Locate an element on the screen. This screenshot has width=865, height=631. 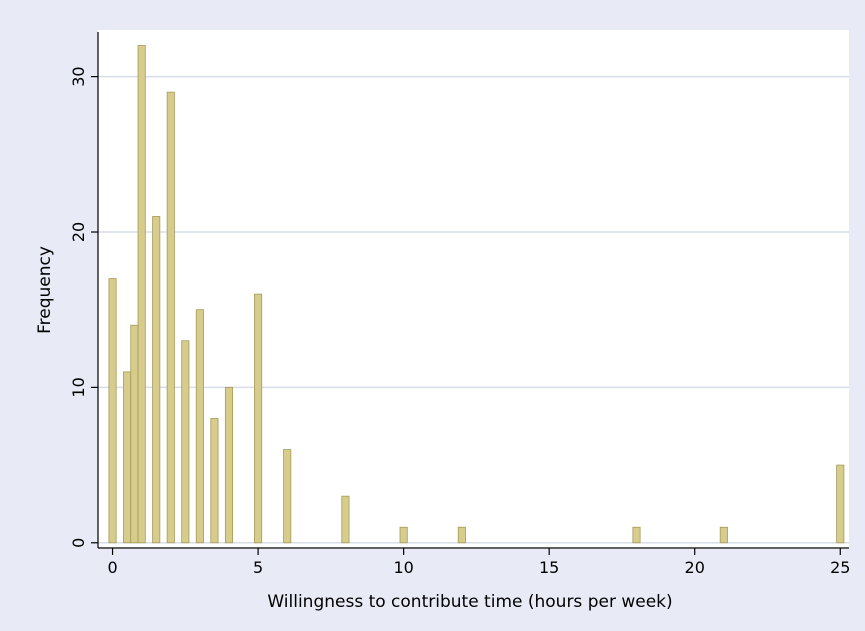
x-tick-label: 20 is located at coordinates (695, 567).